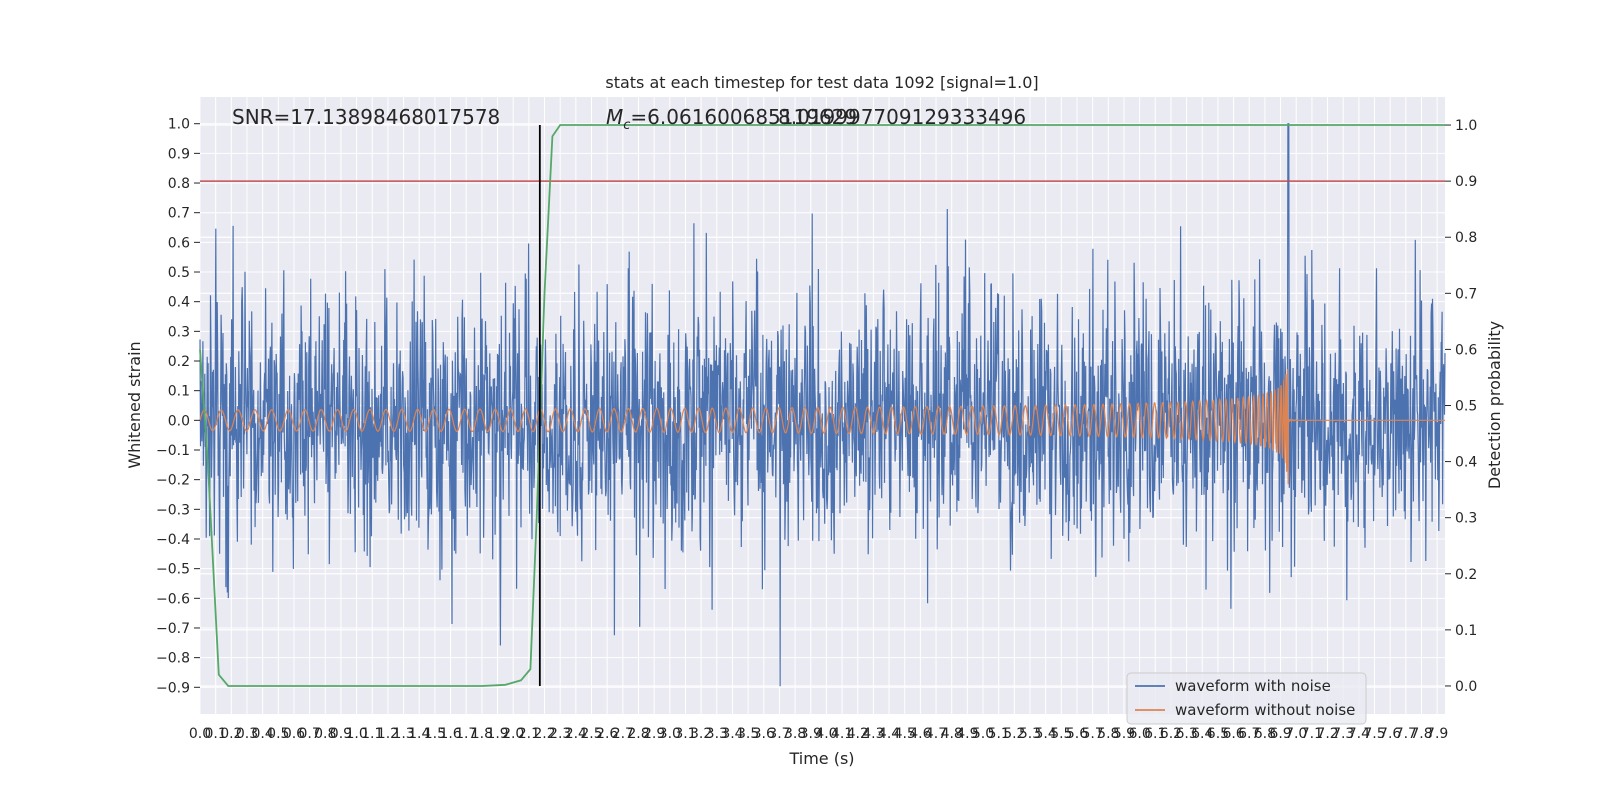 The height and width of the screenshot is (800, 1600). I want to click on x-tick-label: 6.6, so click(1233, 734).